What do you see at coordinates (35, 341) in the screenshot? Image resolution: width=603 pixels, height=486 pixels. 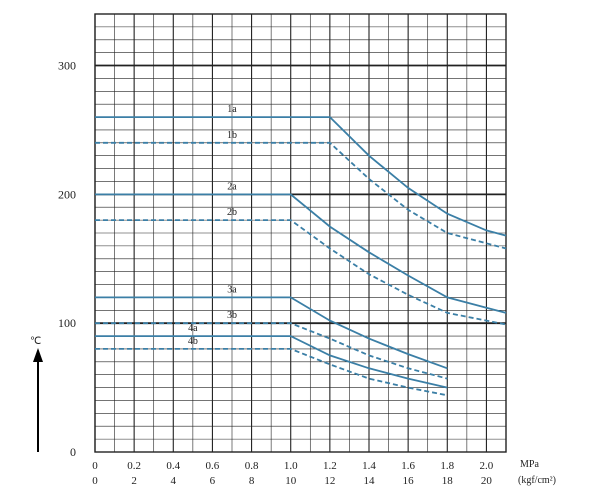 I see `y-axis-label: ℃` at bounding box center [35, 341].